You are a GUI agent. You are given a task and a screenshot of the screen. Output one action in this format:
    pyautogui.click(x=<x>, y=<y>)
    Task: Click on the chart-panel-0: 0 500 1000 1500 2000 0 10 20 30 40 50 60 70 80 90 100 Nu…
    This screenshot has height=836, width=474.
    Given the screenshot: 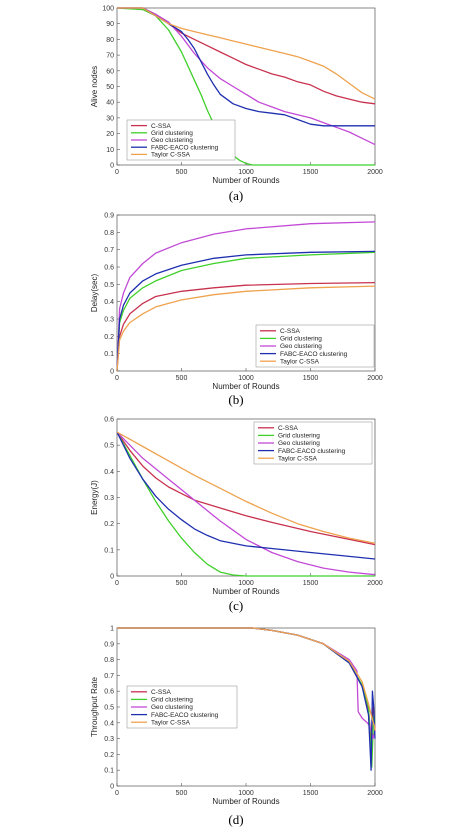 What is the action you would take?
    pyautogui.click(x=236, y=105)
    